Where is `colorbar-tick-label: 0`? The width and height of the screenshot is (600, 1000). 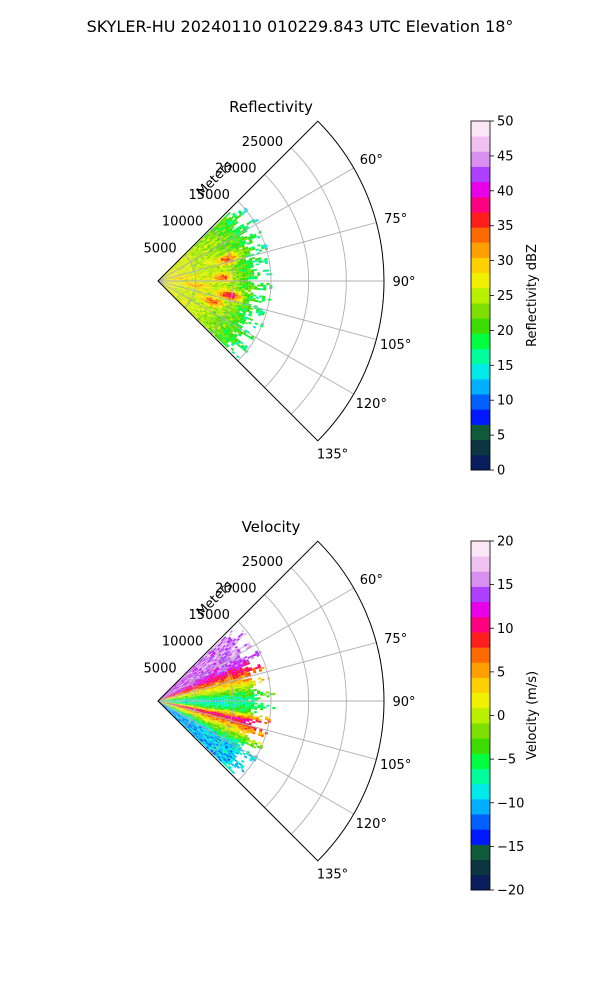
colorbar-tick-label: 0 is located at coordinates (501, 471).